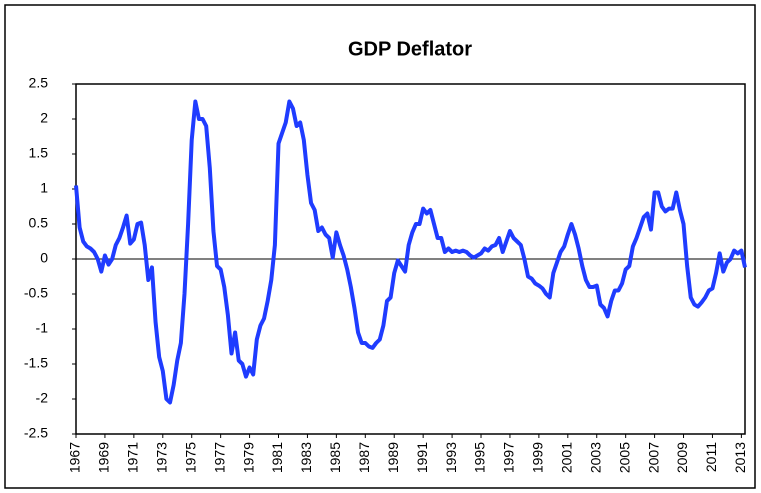 Image resolution: width=761 pixels, height=493 pixels. What do you see at coordinates (44, 118) in the screenshot?
I see `y-tick-label: 2` at bounding box center [44, 118].